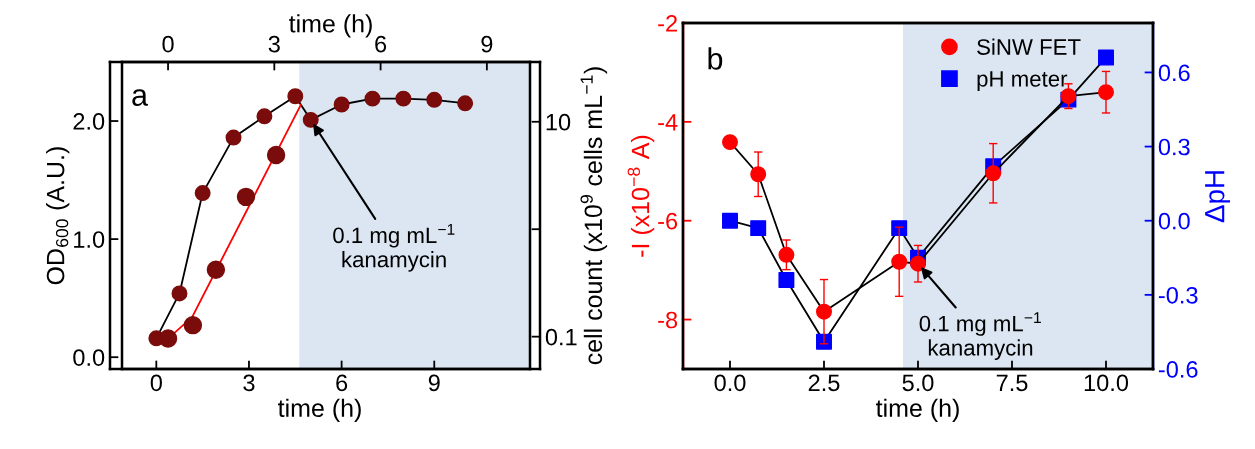 This screenshot has height=449, width=1255. What do you see at coordinates (89, 239) in the screenshot?
I see `y-tick-label: 1.0` at bounding box center [89, 239].